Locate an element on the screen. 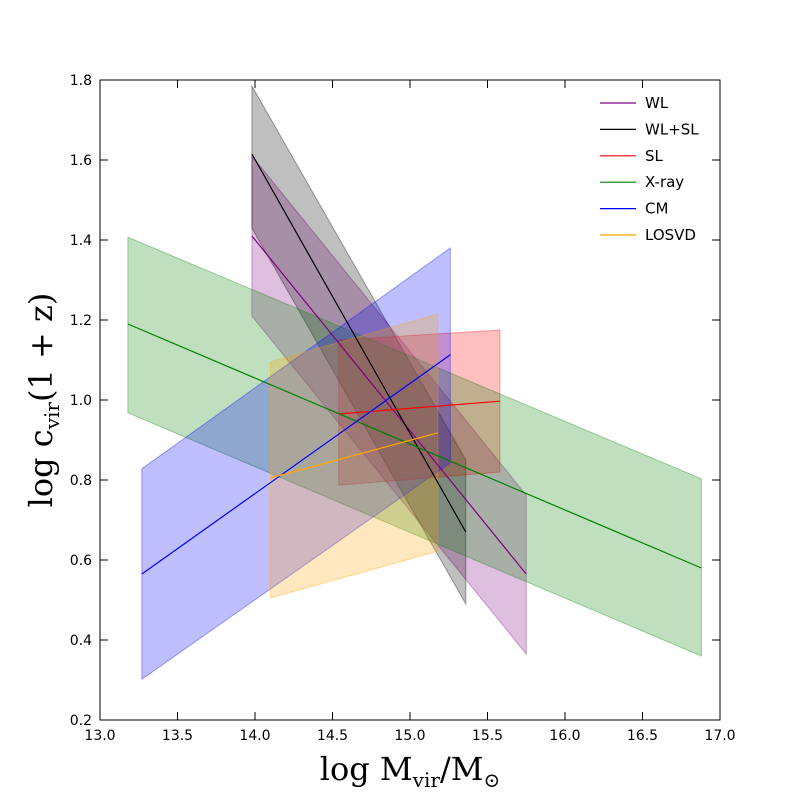 This screenshot has height=800, width=800. y-tick-label: 1.2 is located at coordinates (81, 321).